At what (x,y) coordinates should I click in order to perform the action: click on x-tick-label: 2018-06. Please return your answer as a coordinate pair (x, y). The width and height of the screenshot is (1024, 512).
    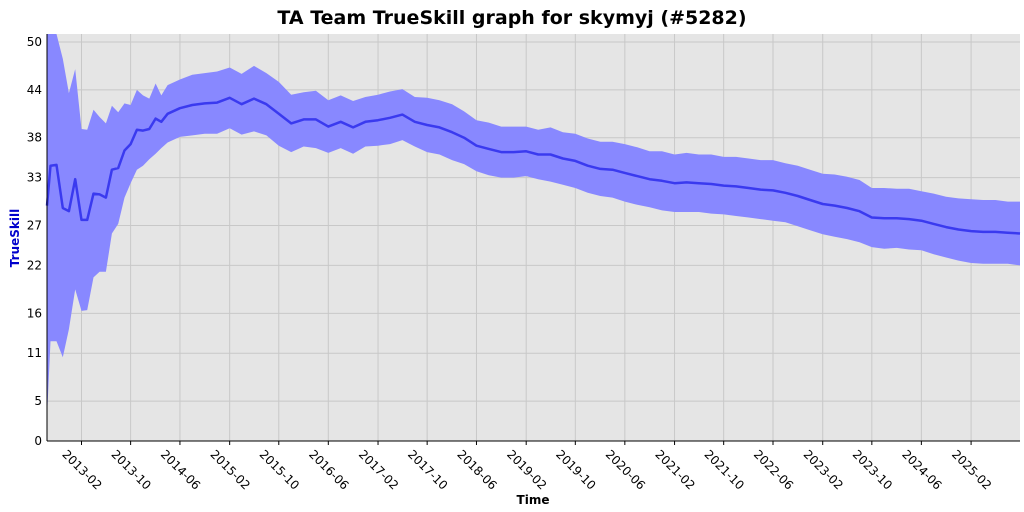
    Looking at the image, I should click on (476, 469).